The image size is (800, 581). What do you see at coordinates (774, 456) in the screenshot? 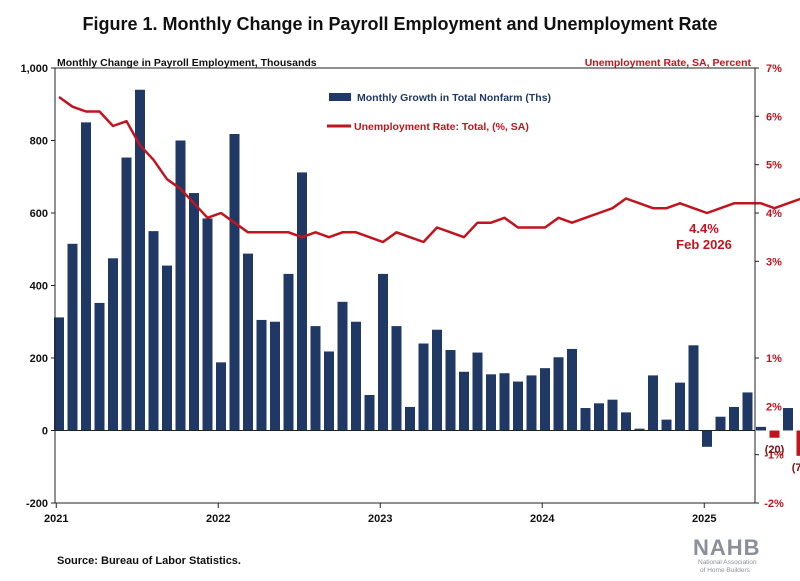
I see `right-tick-label: -1%` at bounding box center [774, 456].